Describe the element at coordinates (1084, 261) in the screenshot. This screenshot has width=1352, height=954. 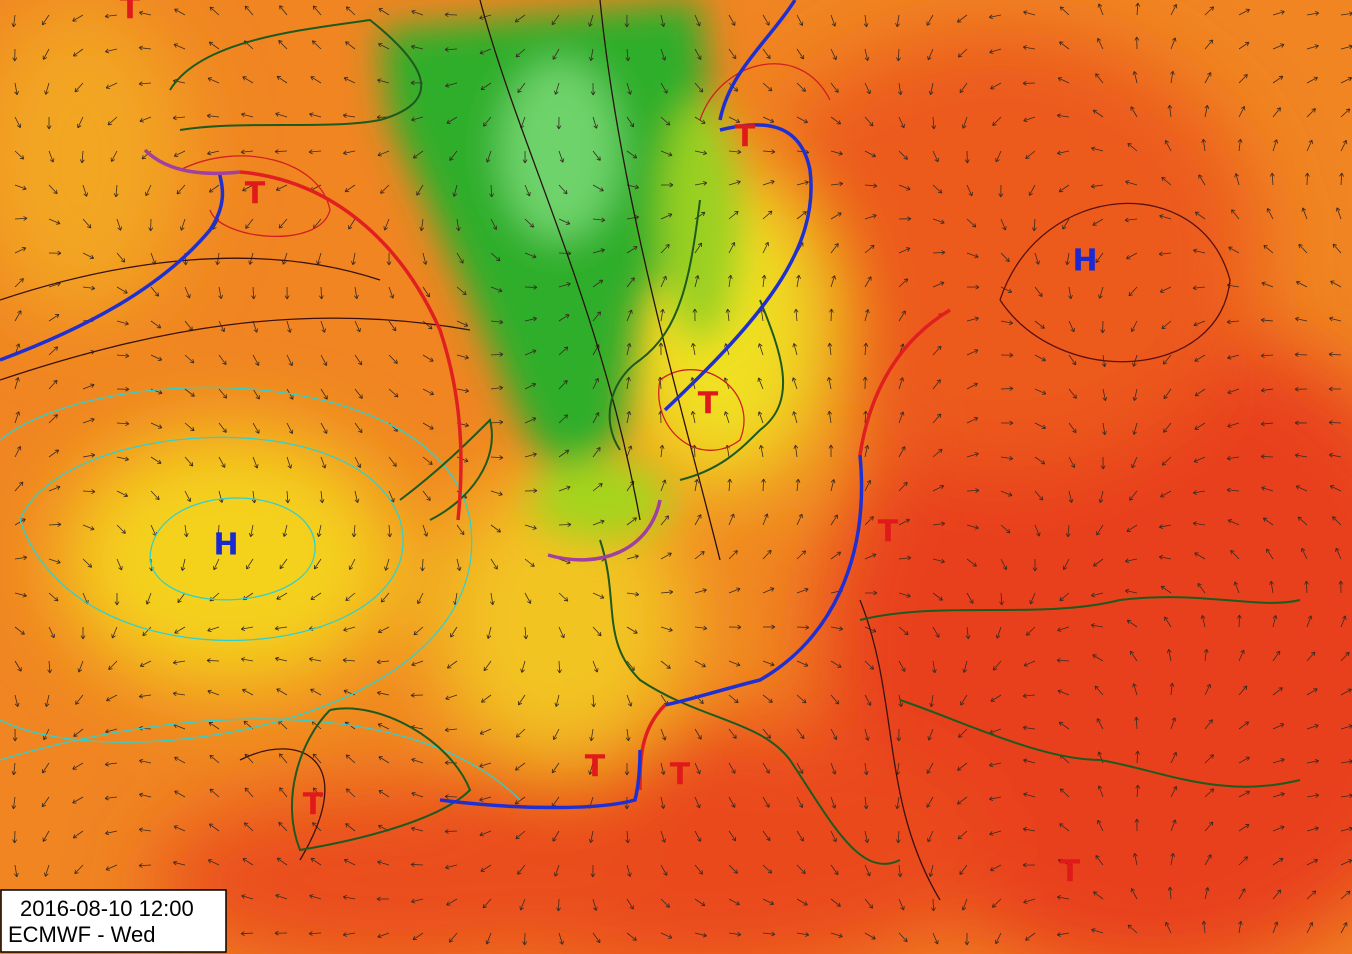
I see `high-pressure-label: H` at that location.